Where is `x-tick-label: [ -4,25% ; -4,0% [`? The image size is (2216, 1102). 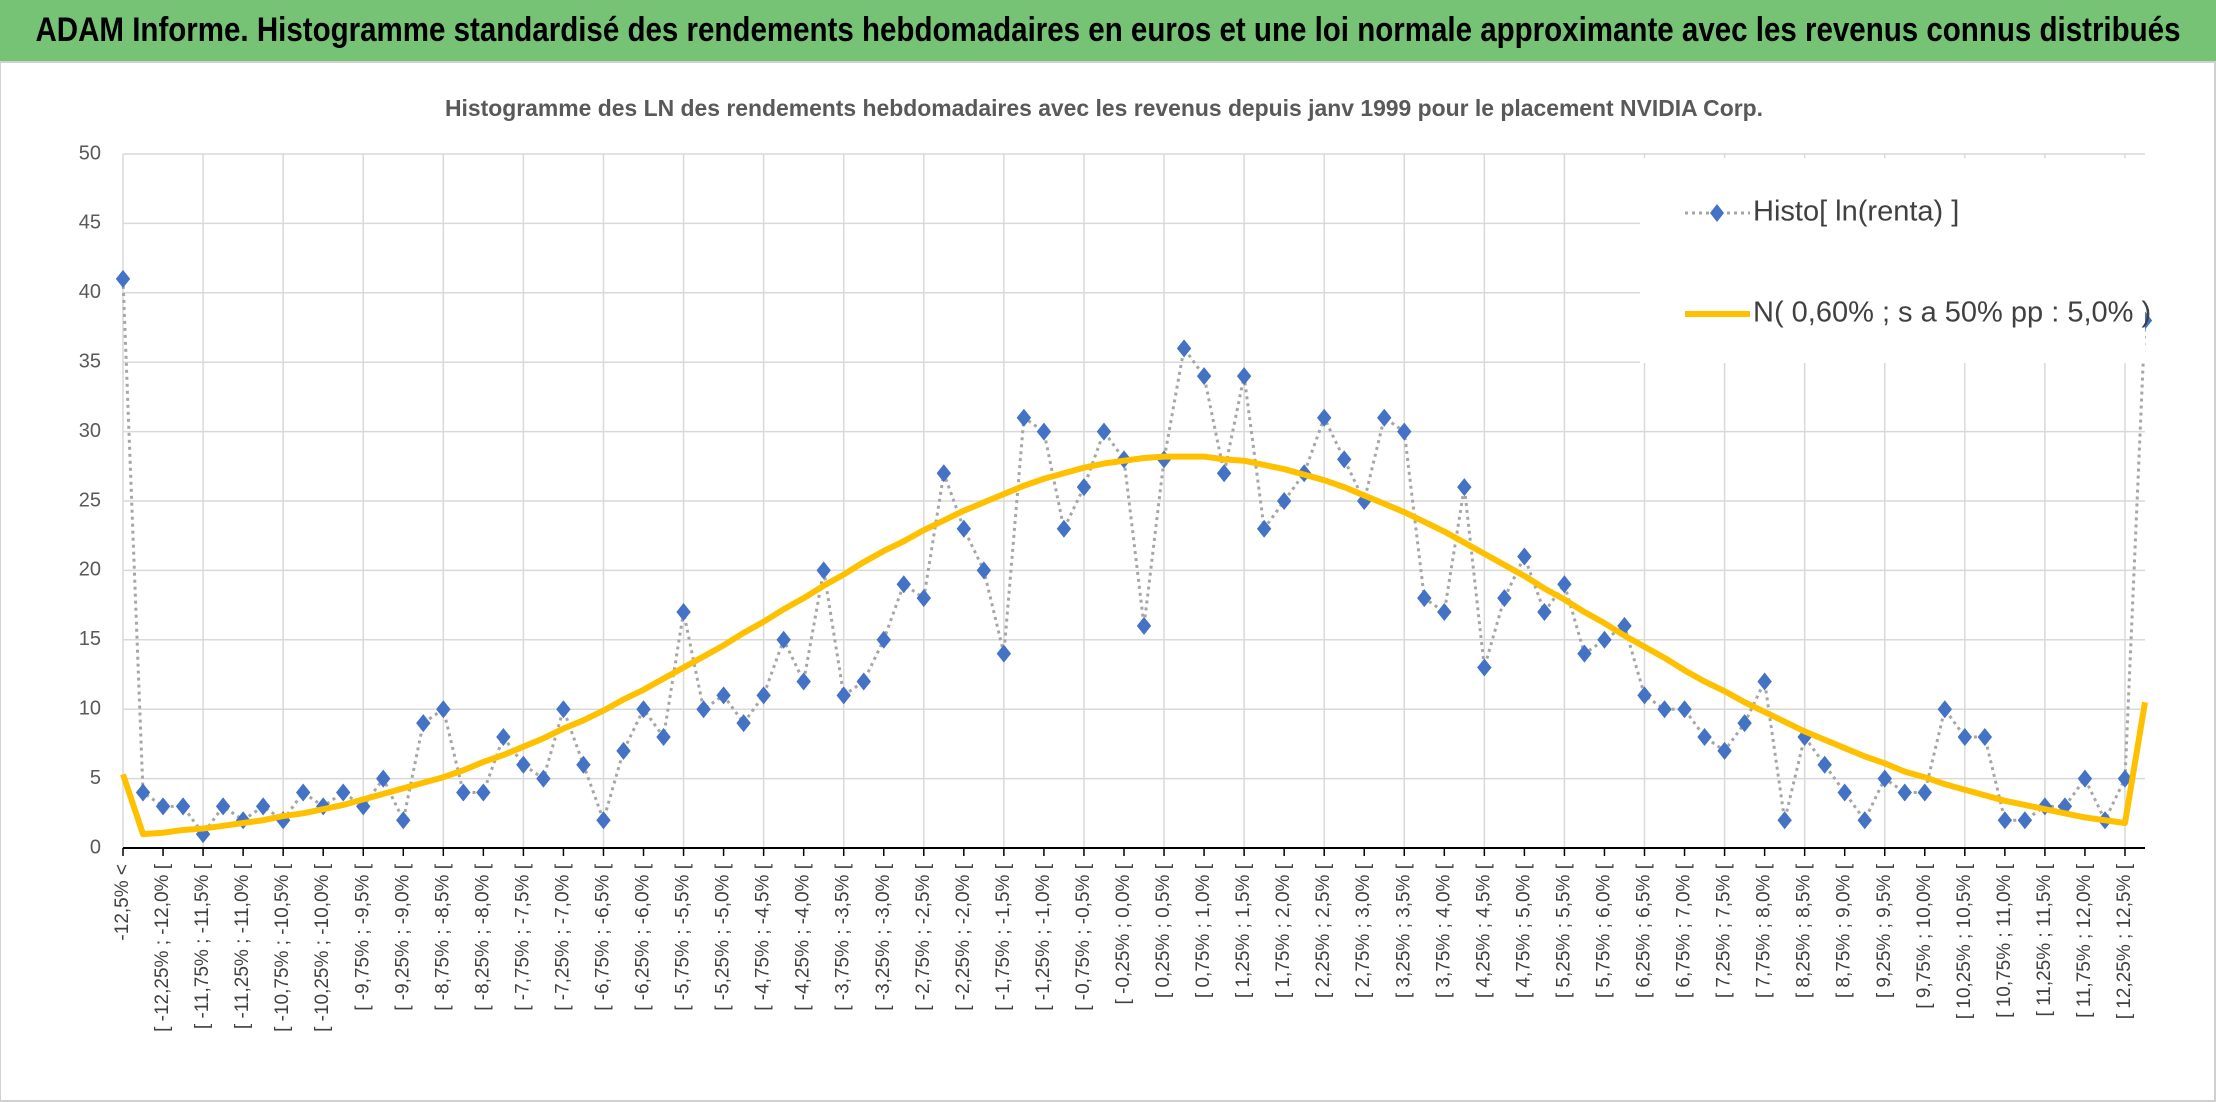 x-tick-label: [ -4,25% ; -4,0% [ is located at coordinates (803, 937).